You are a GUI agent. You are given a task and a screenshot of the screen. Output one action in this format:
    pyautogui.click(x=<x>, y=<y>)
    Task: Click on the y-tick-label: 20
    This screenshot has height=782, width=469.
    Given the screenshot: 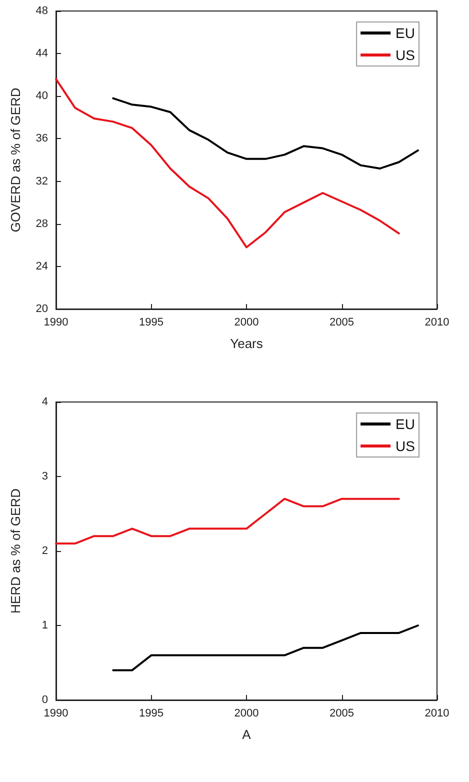 What is the action you would take?
    pyautogui.click(x=42, y=309)
    